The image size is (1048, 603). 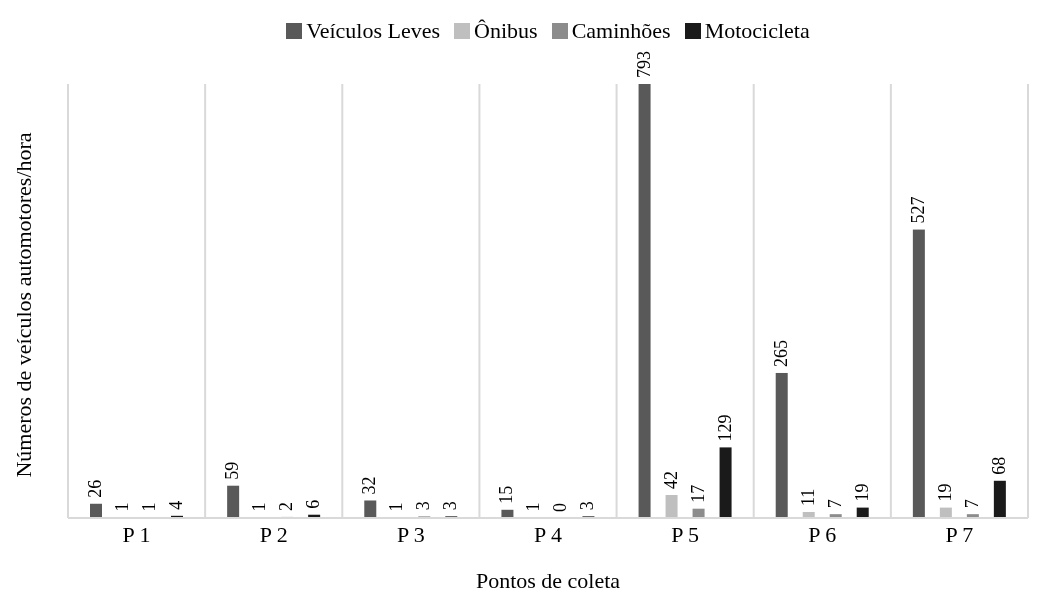 What do you see at coordinates (998, 465) in the screenshot?
I see `data-label: 68` at bounding box center [998, 465].